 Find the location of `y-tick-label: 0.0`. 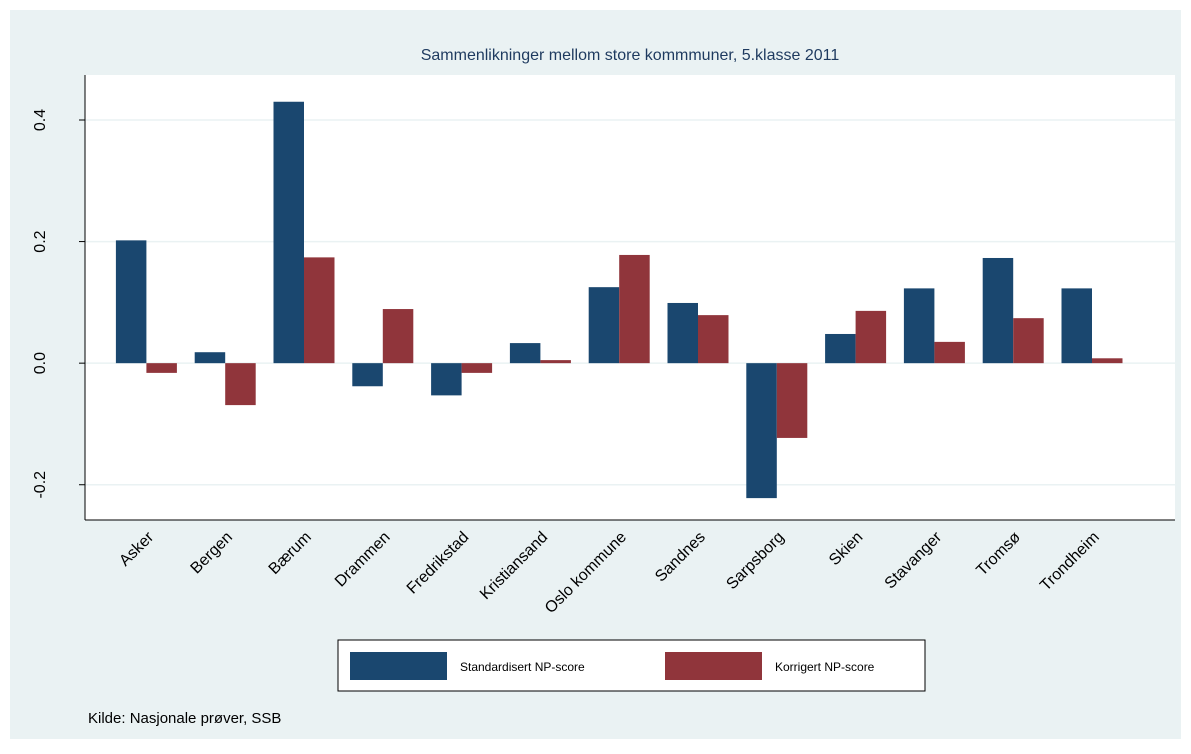

y-tick-label: 0.0 is located at coordinates (40, 363).